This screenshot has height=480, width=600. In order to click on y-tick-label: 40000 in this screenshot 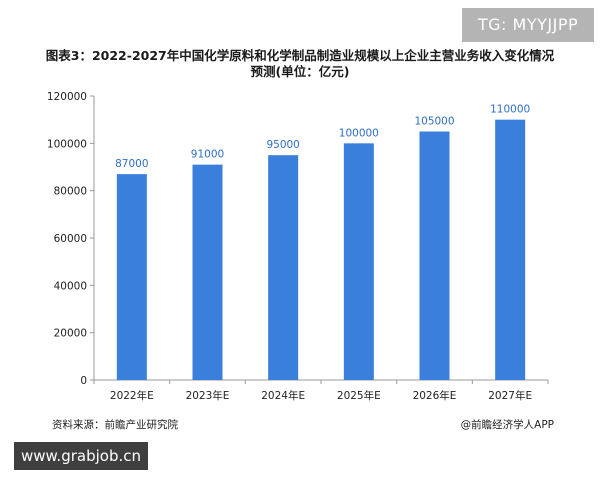, I will do `click(70, 286)`.